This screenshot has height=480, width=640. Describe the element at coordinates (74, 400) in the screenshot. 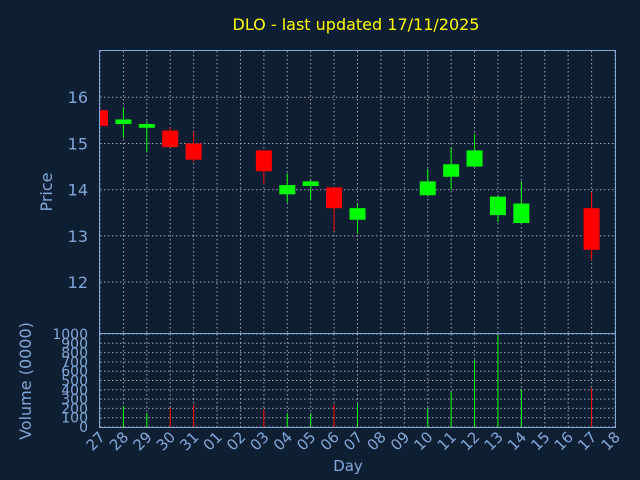

I see `volume-tick-label: 300` at that location.